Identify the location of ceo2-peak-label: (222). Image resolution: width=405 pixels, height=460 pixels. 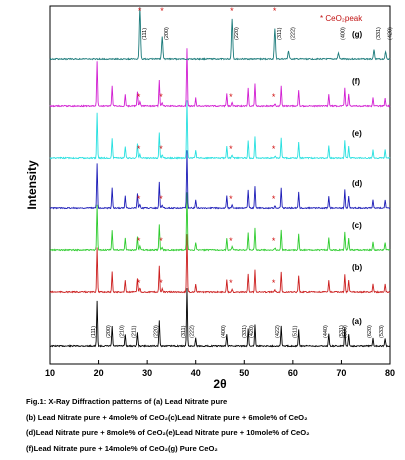
(293, 33).